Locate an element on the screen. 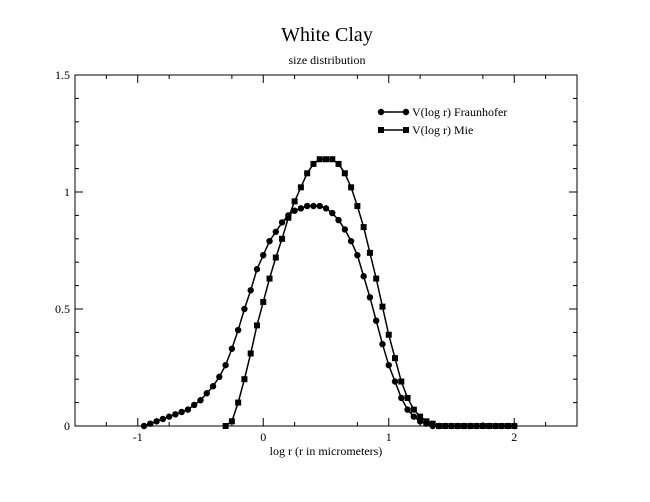  chart-title: White Clay is located at coordinates (327, 35).